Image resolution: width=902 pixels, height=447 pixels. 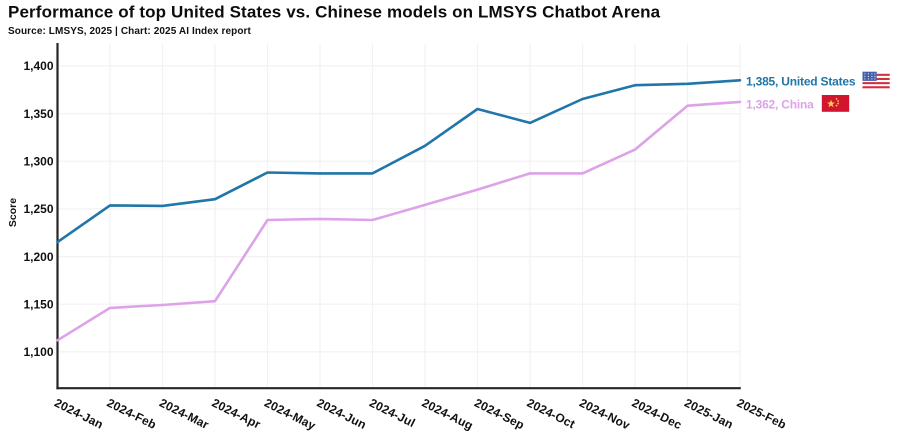 What do you see at coordinates (38, 209) in the screenshot?
I see `svg-text: 1,250` at bounding box center [38, 209].